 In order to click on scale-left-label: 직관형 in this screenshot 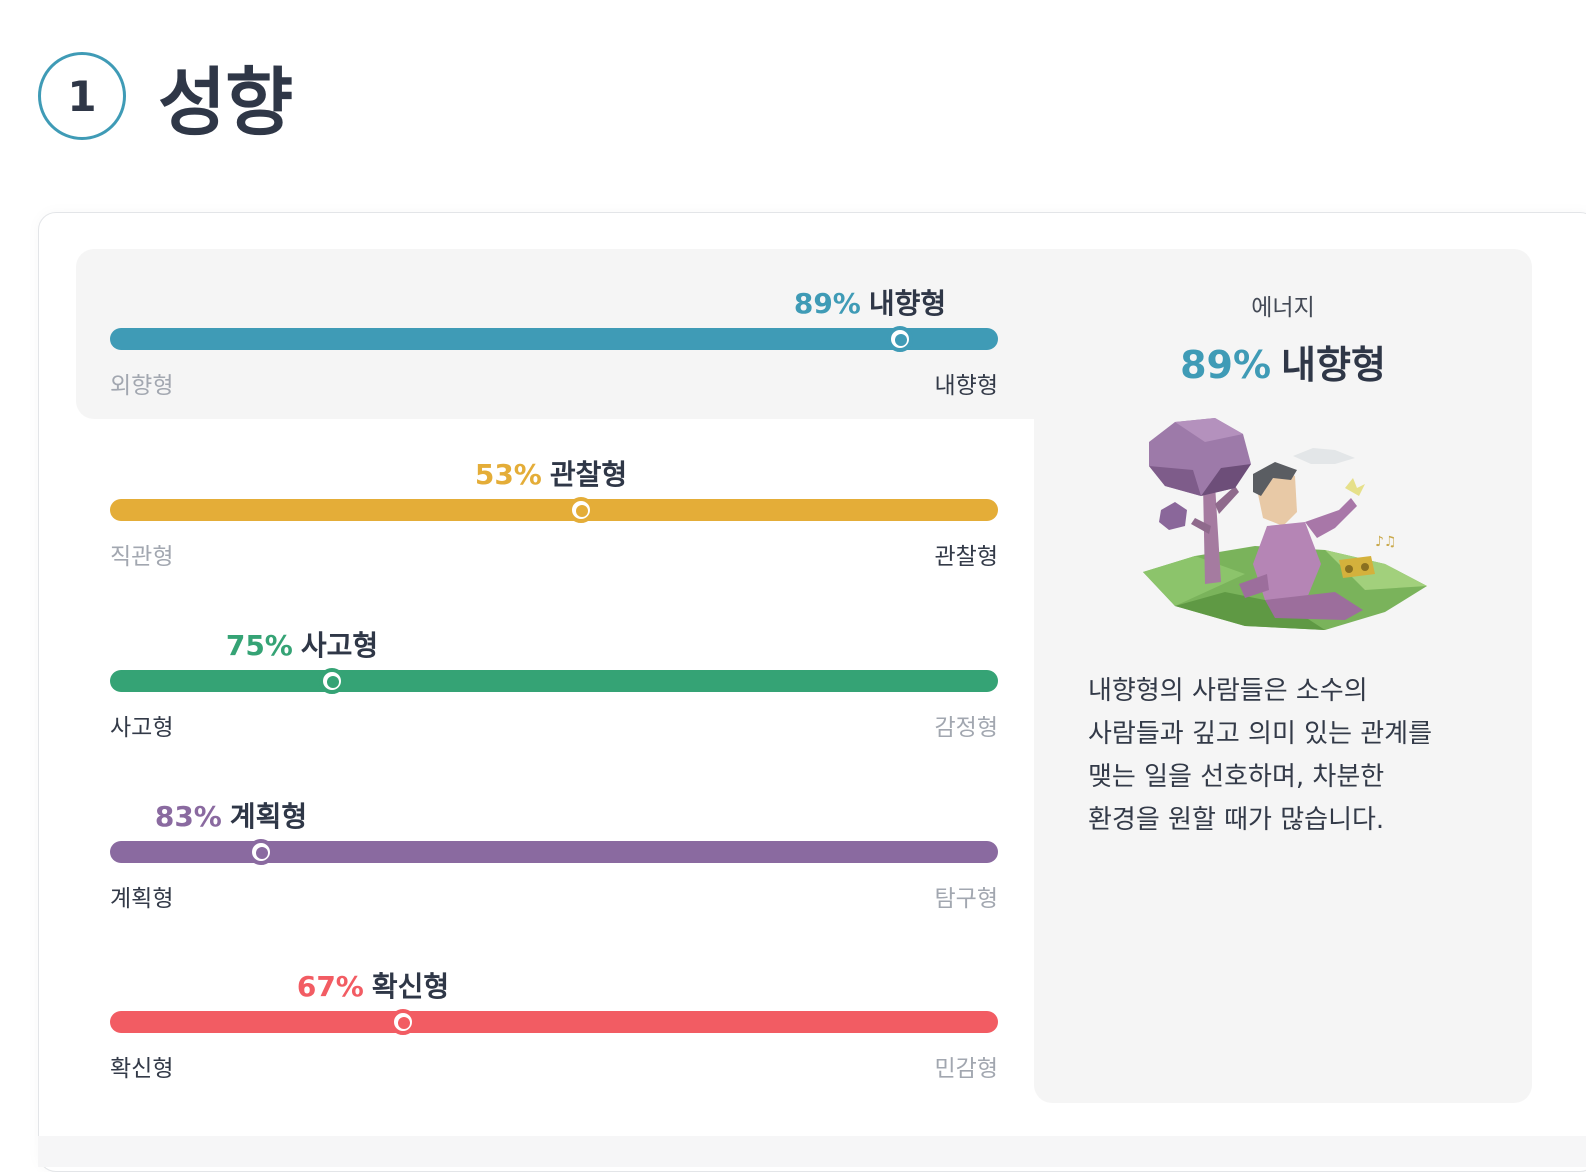, I will do `click(142, 557)`.